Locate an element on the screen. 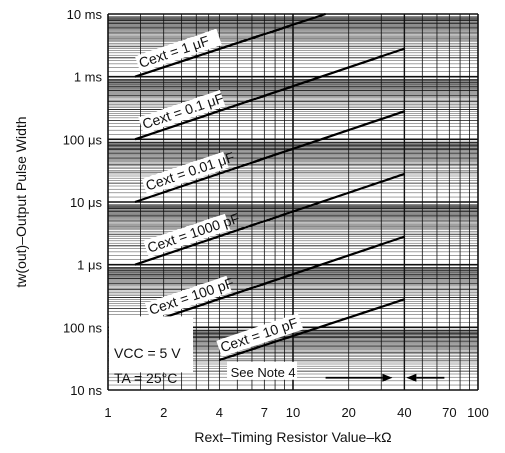 The width and height of the screenshot is (505, 453). y-tick-label: 100 μs is located at coordinates (83, 139).